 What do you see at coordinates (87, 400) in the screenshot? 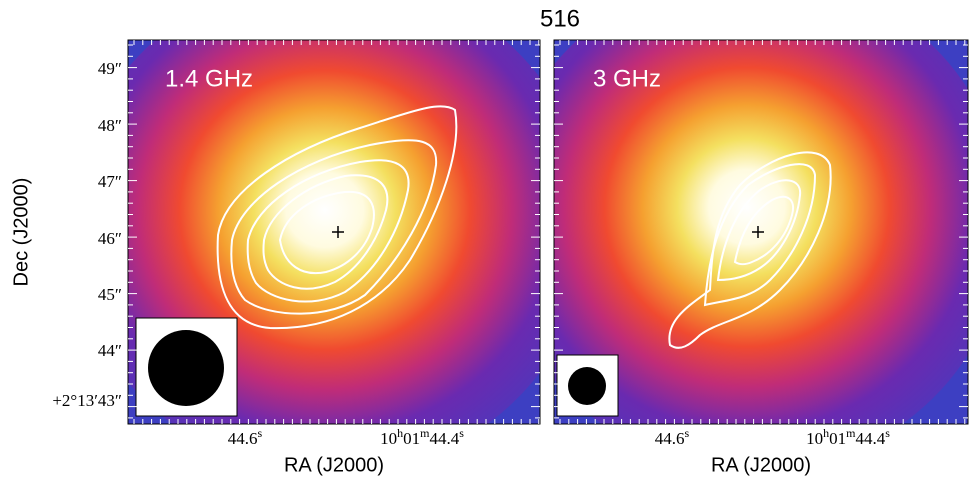
I see `y-tick-label: +2°13′43″` at bounding box center [87, 400].